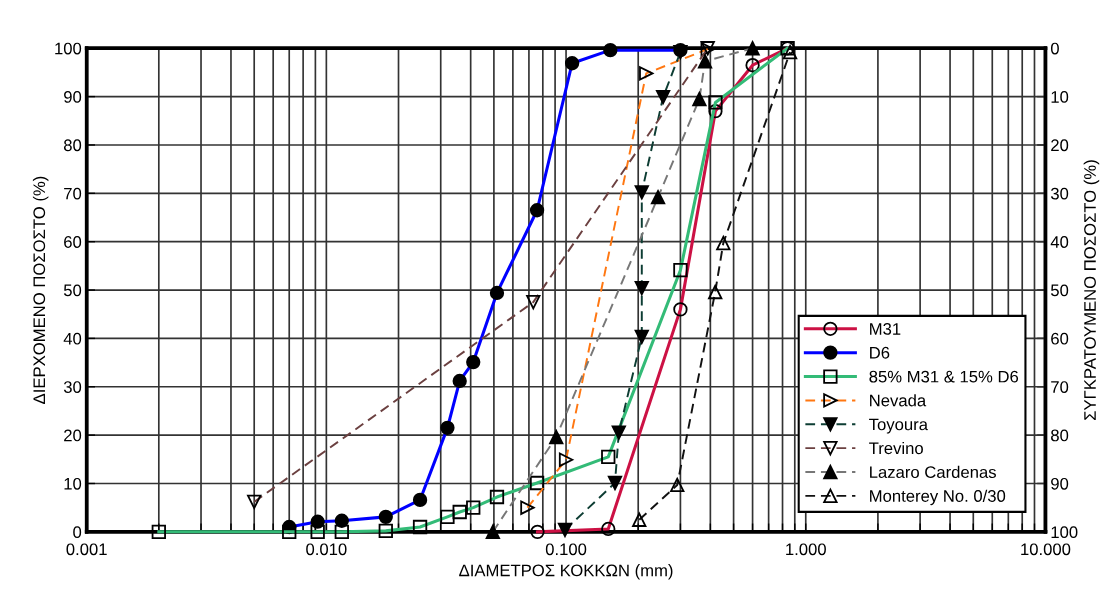 The height and width of the screenshot is (603, 1111). Describe the element at coordinates (1060, 145) in the screenshot. I see `y2-tick-label: 20` at that location.